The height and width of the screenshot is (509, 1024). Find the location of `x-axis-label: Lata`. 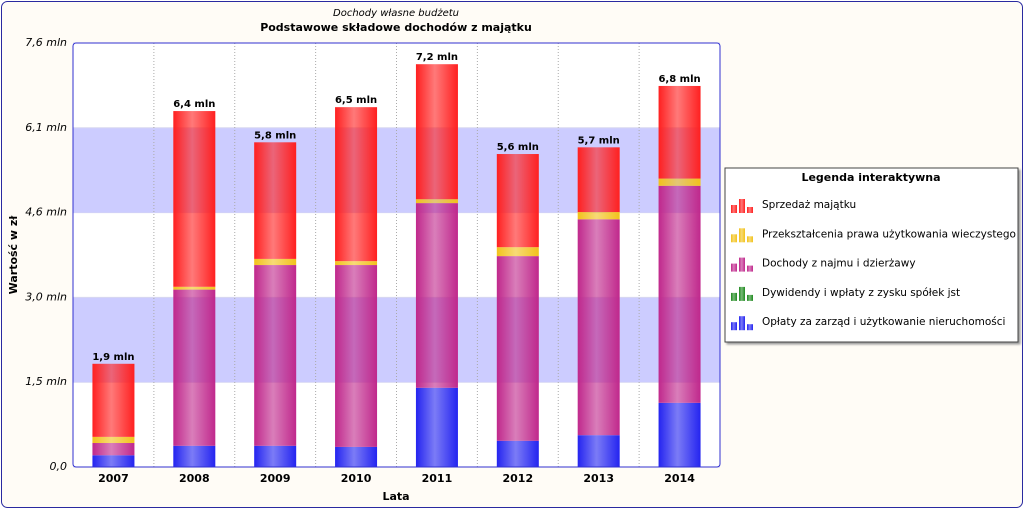

x-axis-label: Lata is located at coordinates (395, 496).